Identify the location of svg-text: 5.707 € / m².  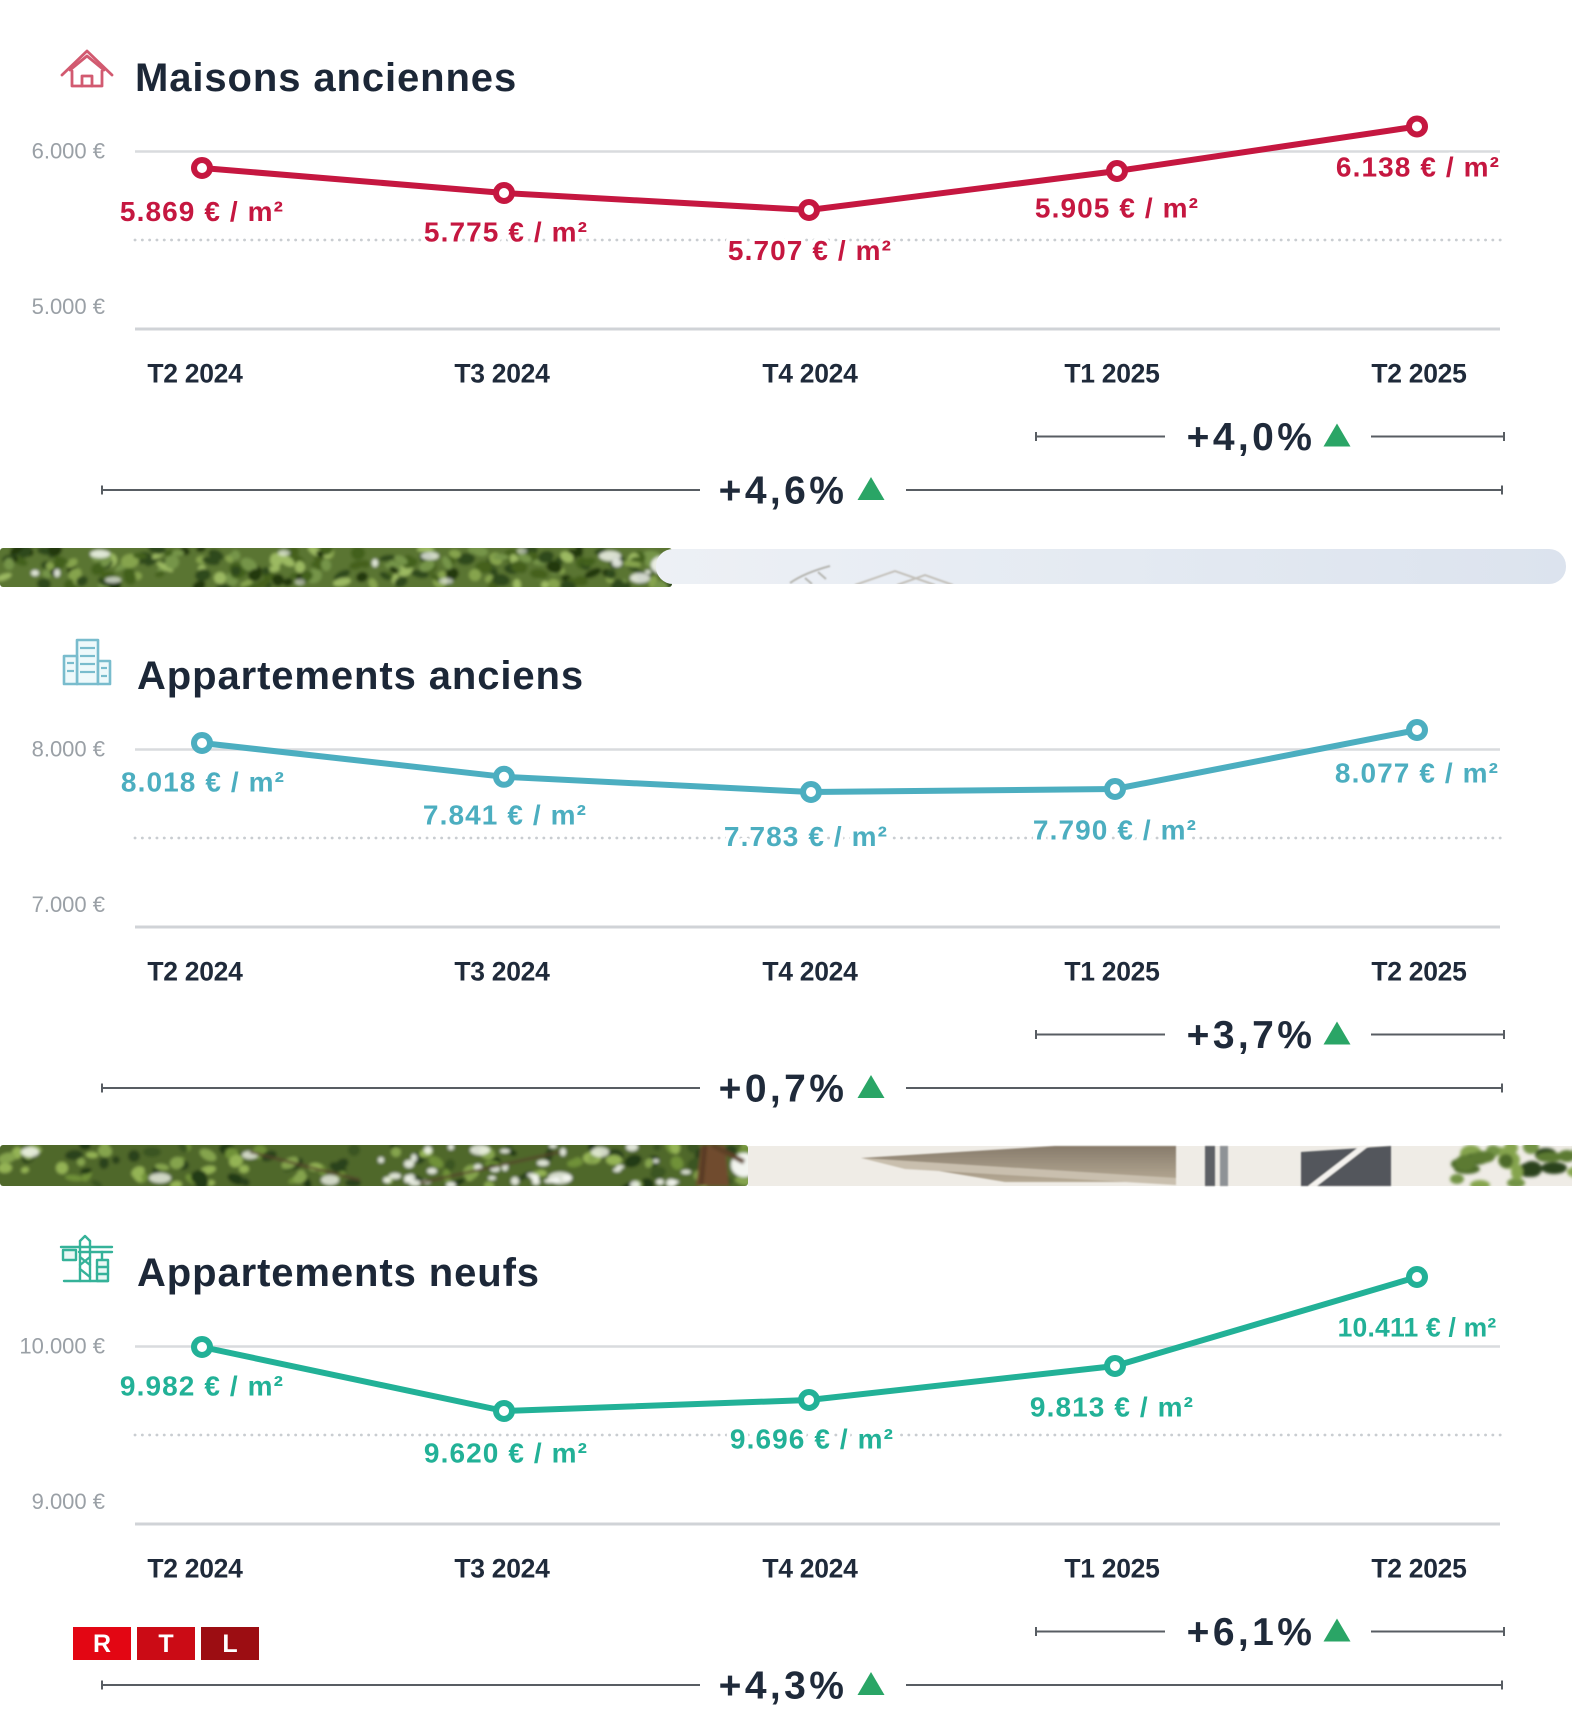
(810, 250).